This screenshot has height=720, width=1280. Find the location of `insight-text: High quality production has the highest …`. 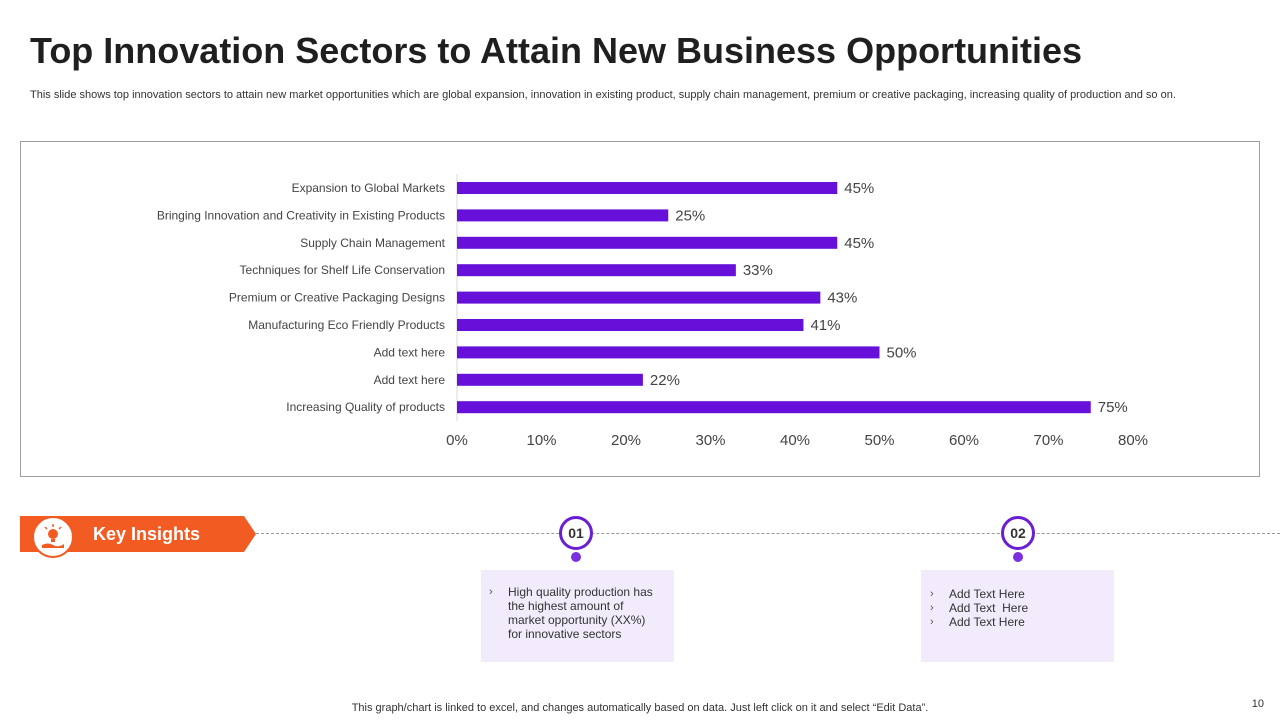

insight-text: High quality production has the highest … is located at coordinates (580, 613).